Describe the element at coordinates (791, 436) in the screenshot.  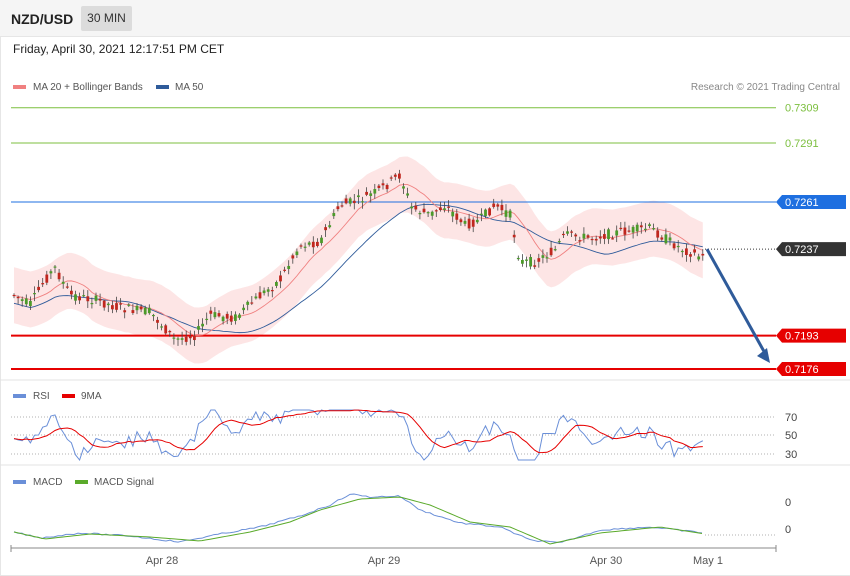
I see `rsi-tick-50: 50` at that location.